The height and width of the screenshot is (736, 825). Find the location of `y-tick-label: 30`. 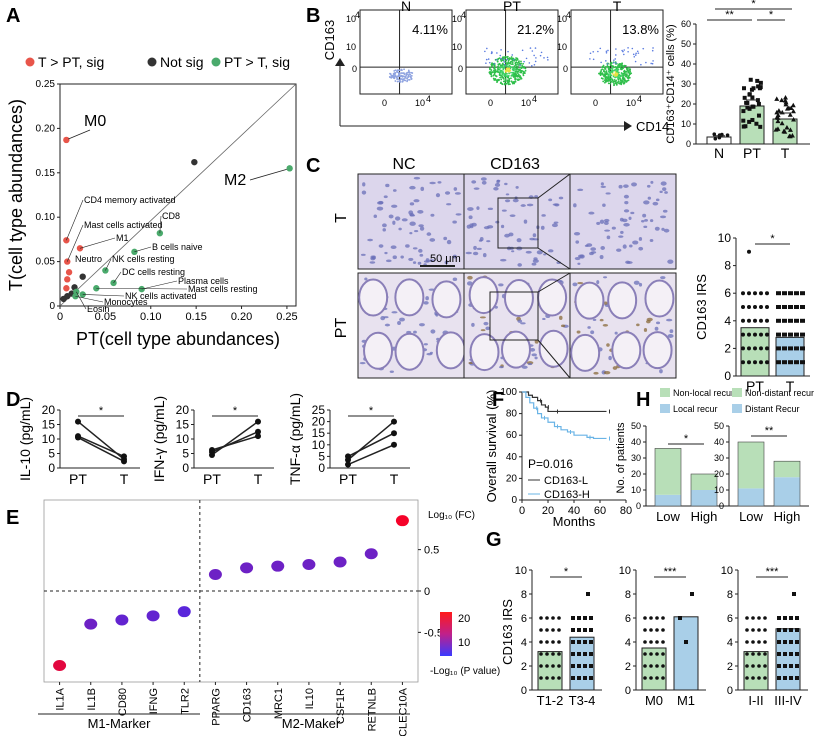

y-tick-label: 30 is located at coordinates (686, 84).